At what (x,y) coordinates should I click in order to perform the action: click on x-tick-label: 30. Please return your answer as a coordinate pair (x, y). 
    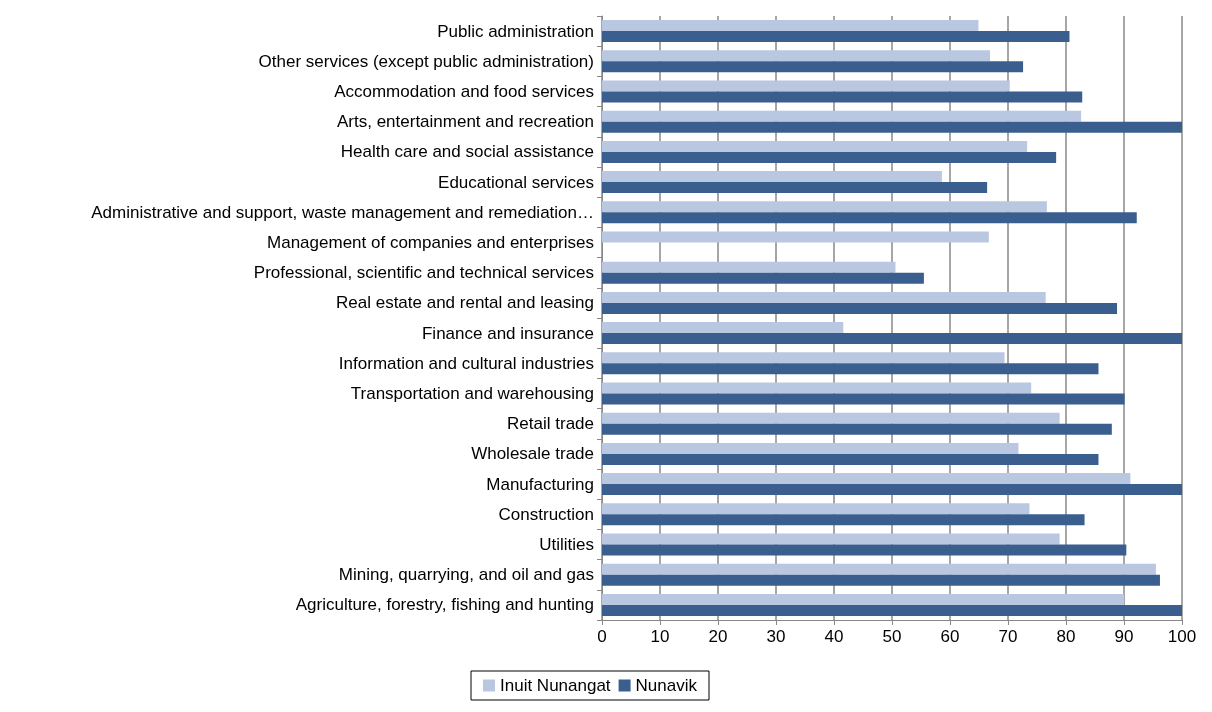
    Looking at the image, I should click on (776, 636).